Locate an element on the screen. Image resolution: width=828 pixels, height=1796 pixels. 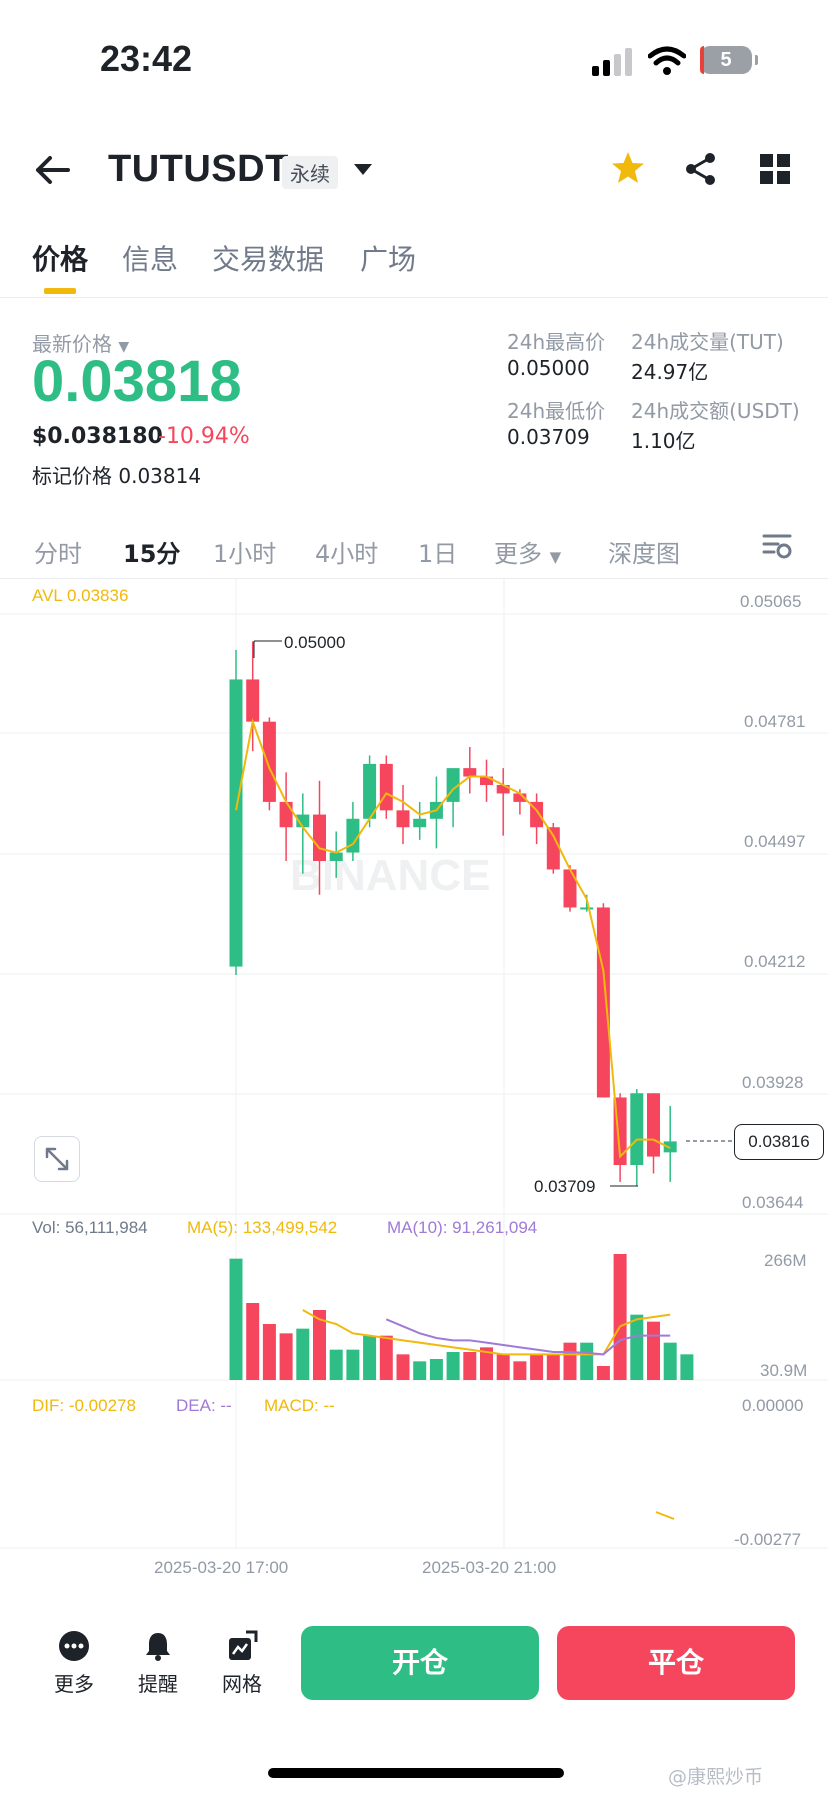
tab-square: 广场 is located at coordinates (388, 259).